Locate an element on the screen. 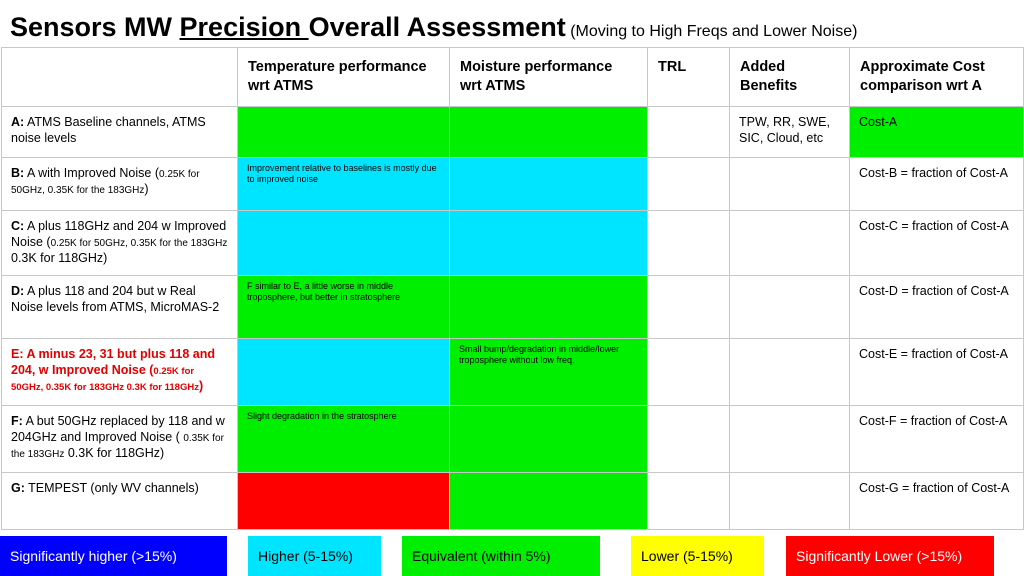 The image size is (1024, 576). header-moisture: Moisture performance wrt ATMS is located at coordinates (548, 77).